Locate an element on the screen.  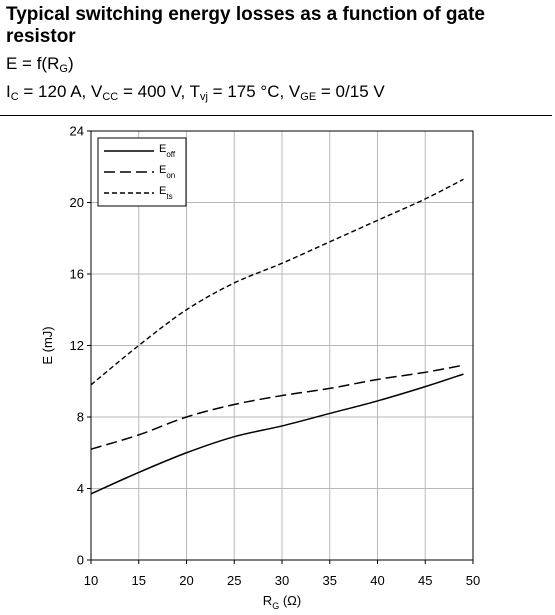
y-tick-label: 24 is located at coordinates (77, 131).